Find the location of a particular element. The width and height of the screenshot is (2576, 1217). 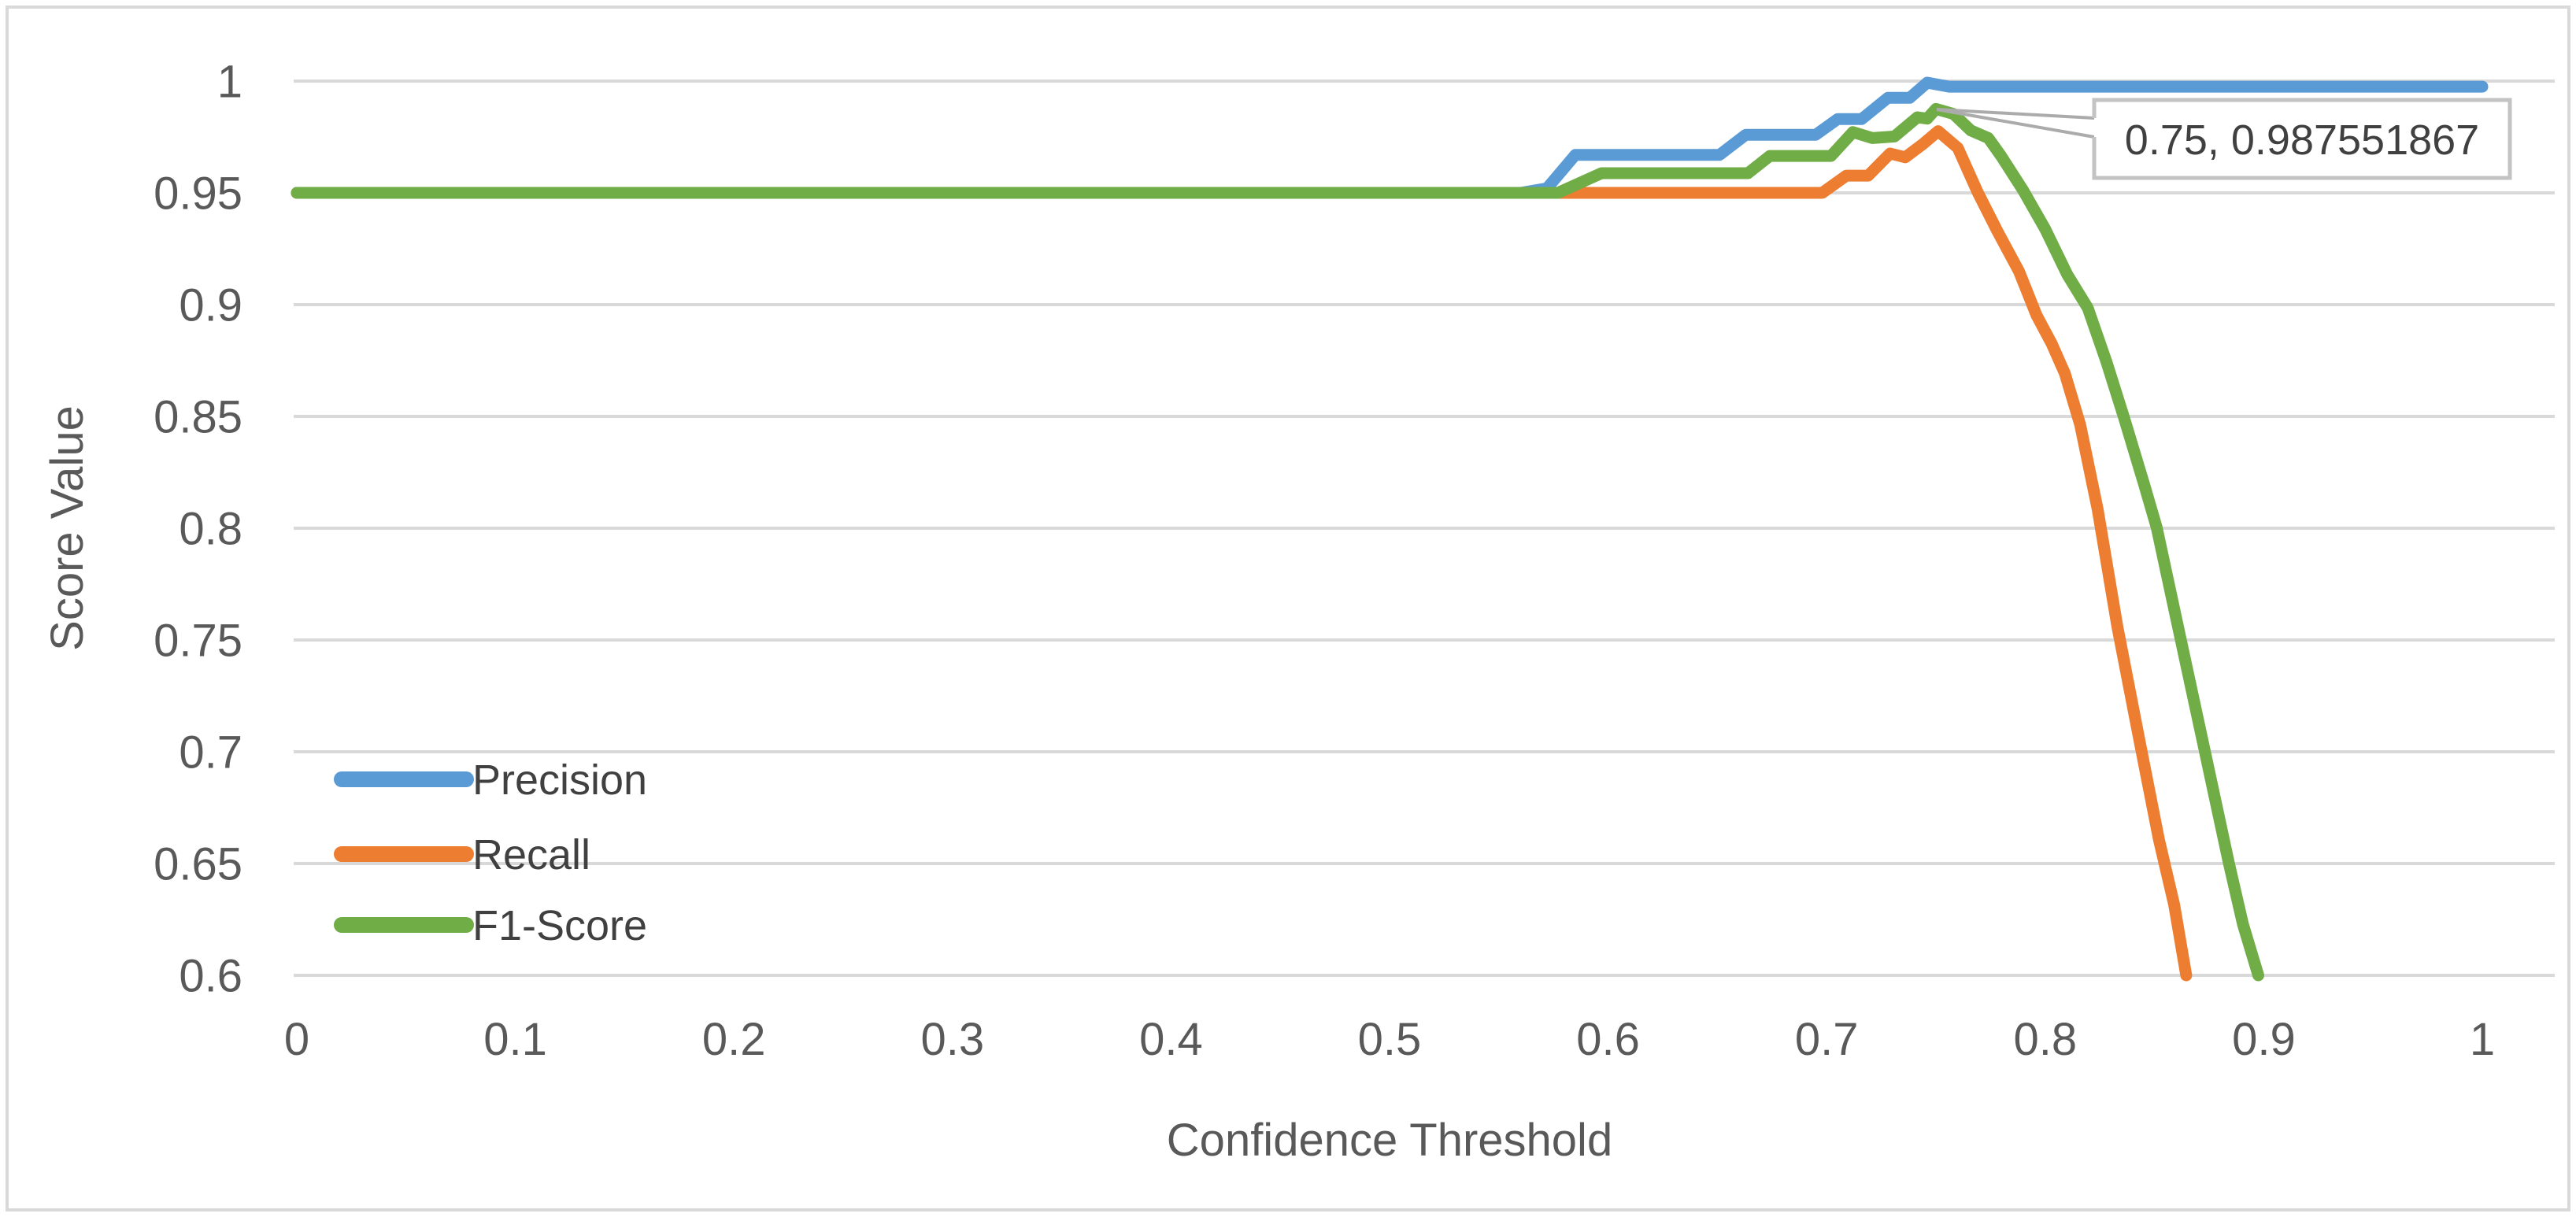

x-tick-label: 0.7 is located at coordinates (1827, 1039).